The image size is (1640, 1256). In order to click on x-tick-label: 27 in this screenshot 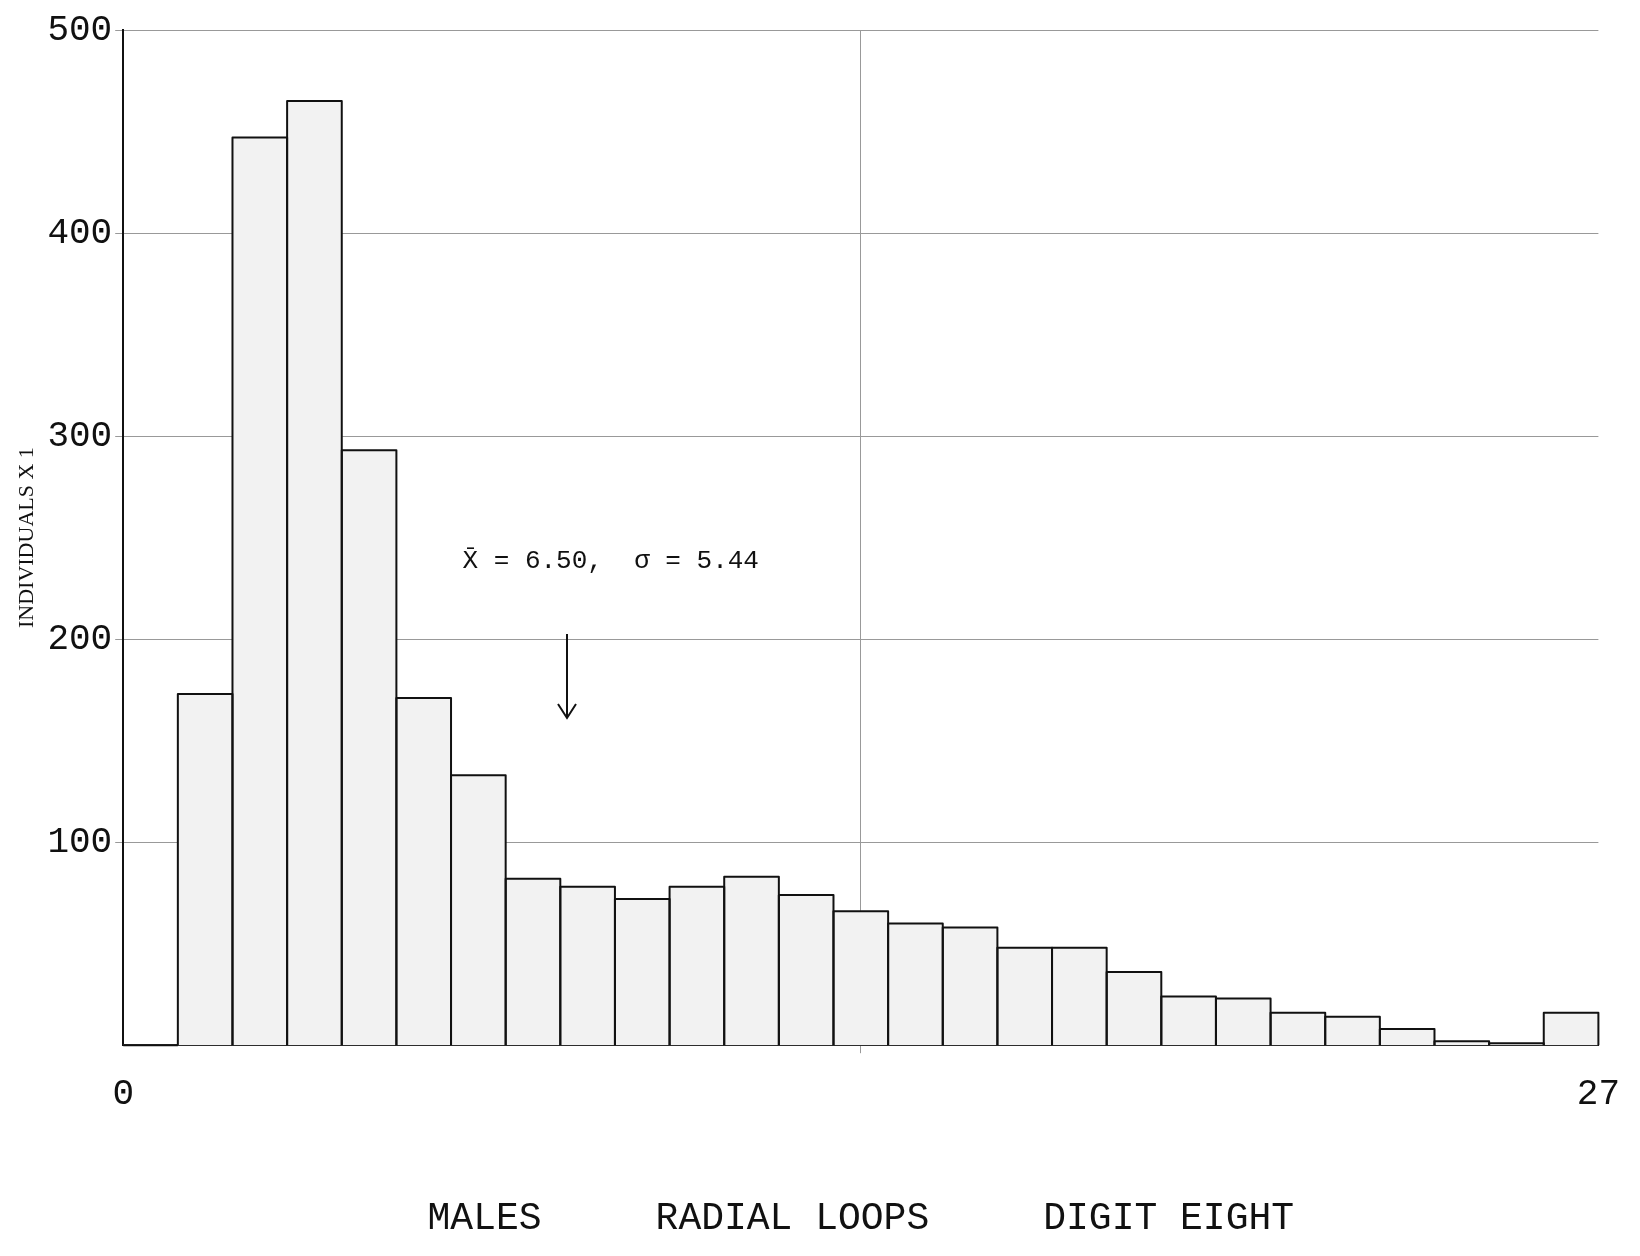, I will do `click(1598, 1095)`.